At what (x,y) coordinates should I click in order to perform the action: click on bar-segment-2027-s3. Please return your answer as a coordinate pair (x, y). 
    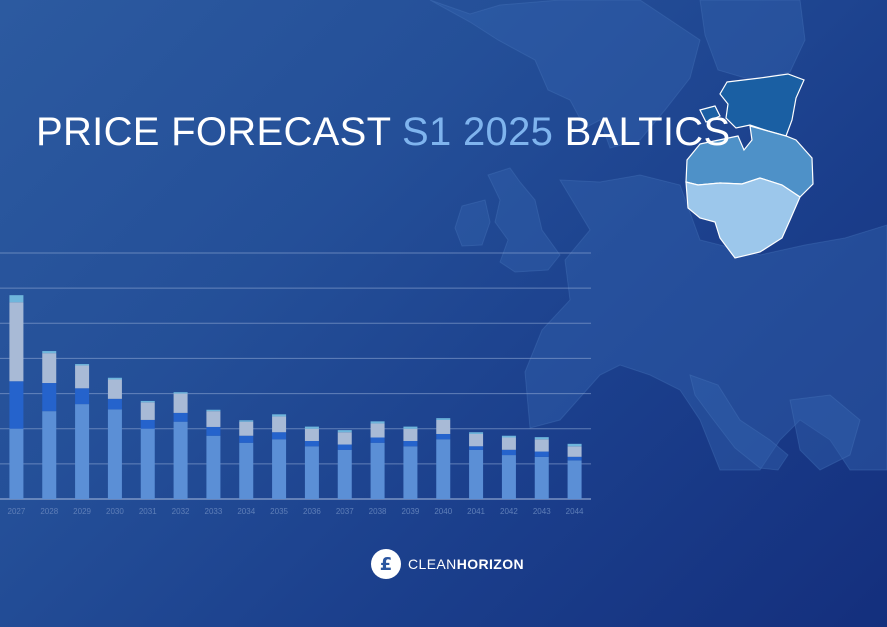
    Looking at the image, I should click on (16, 342).